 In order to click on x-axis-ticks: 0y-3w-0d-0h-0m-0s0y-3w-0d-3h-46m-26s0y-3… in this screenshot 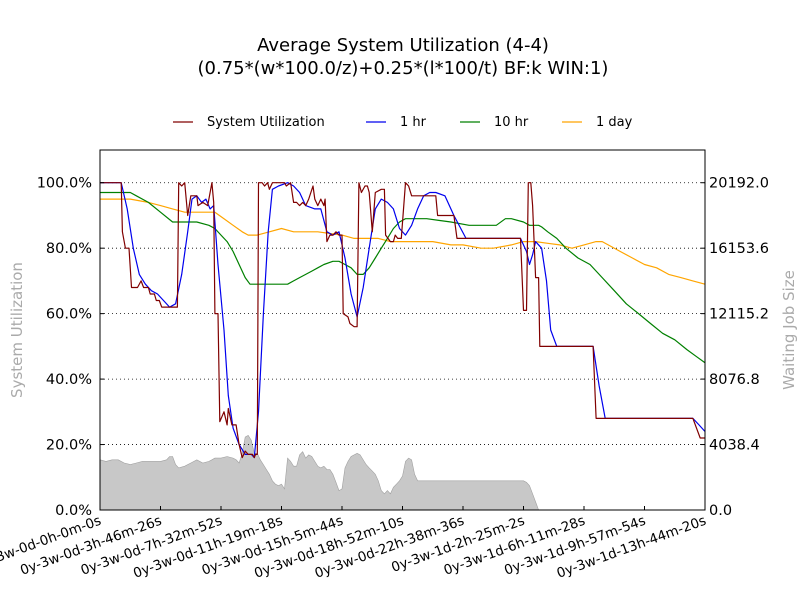, I will do `click(354, 544)`.